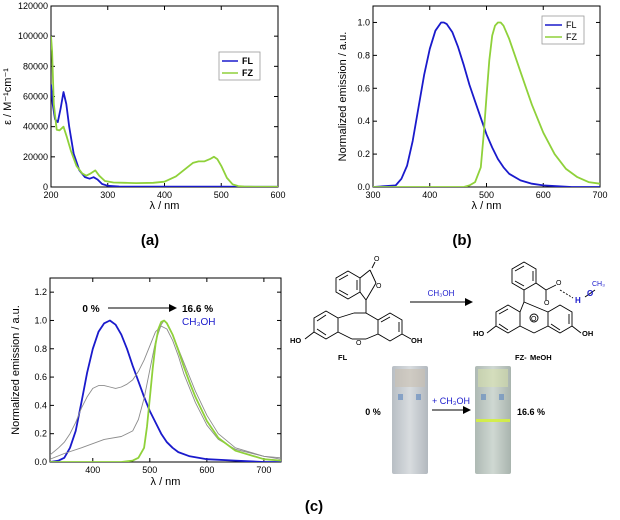 The width and height of the screenshot is (620, 520). Describe the element at coordinates (359, 343) in the screenshot. I see `fl-xanthene-o: O` at that location.